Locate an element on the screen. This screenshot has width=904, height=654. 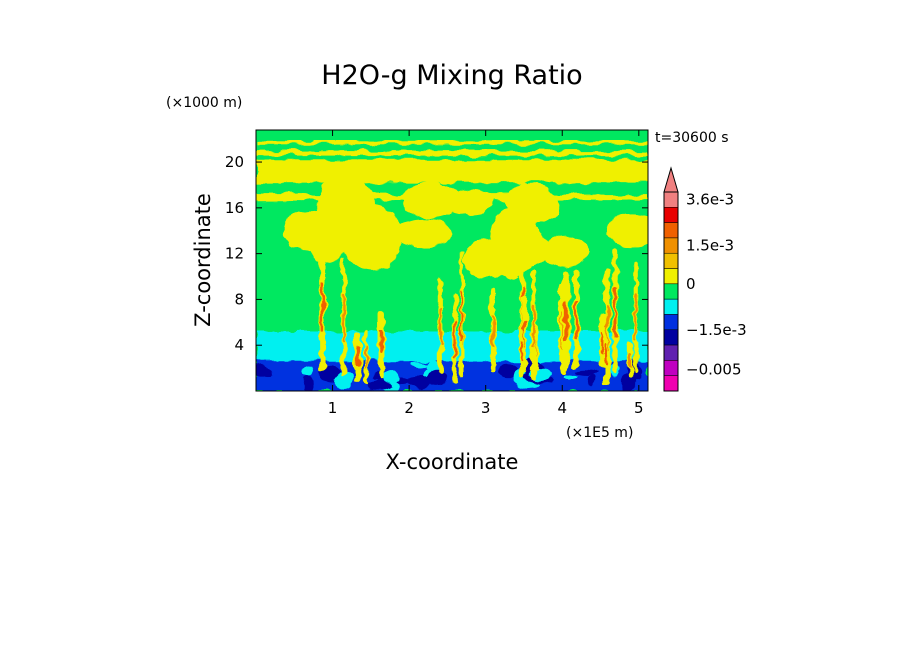
colorbar-label: 1.5e-3 is located at coordinates (710, 246).